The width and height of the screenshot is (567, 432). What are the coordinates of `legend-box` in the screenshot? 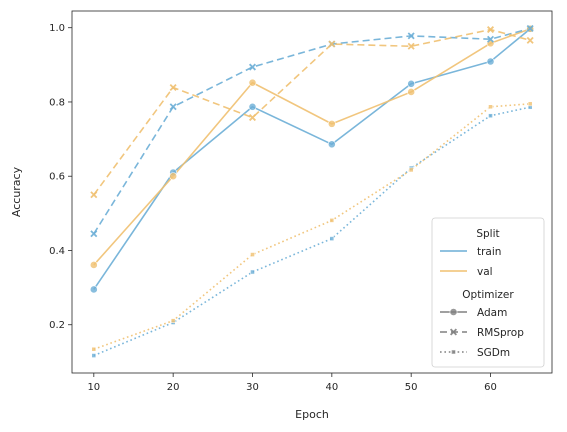 It's located at (488, 292).